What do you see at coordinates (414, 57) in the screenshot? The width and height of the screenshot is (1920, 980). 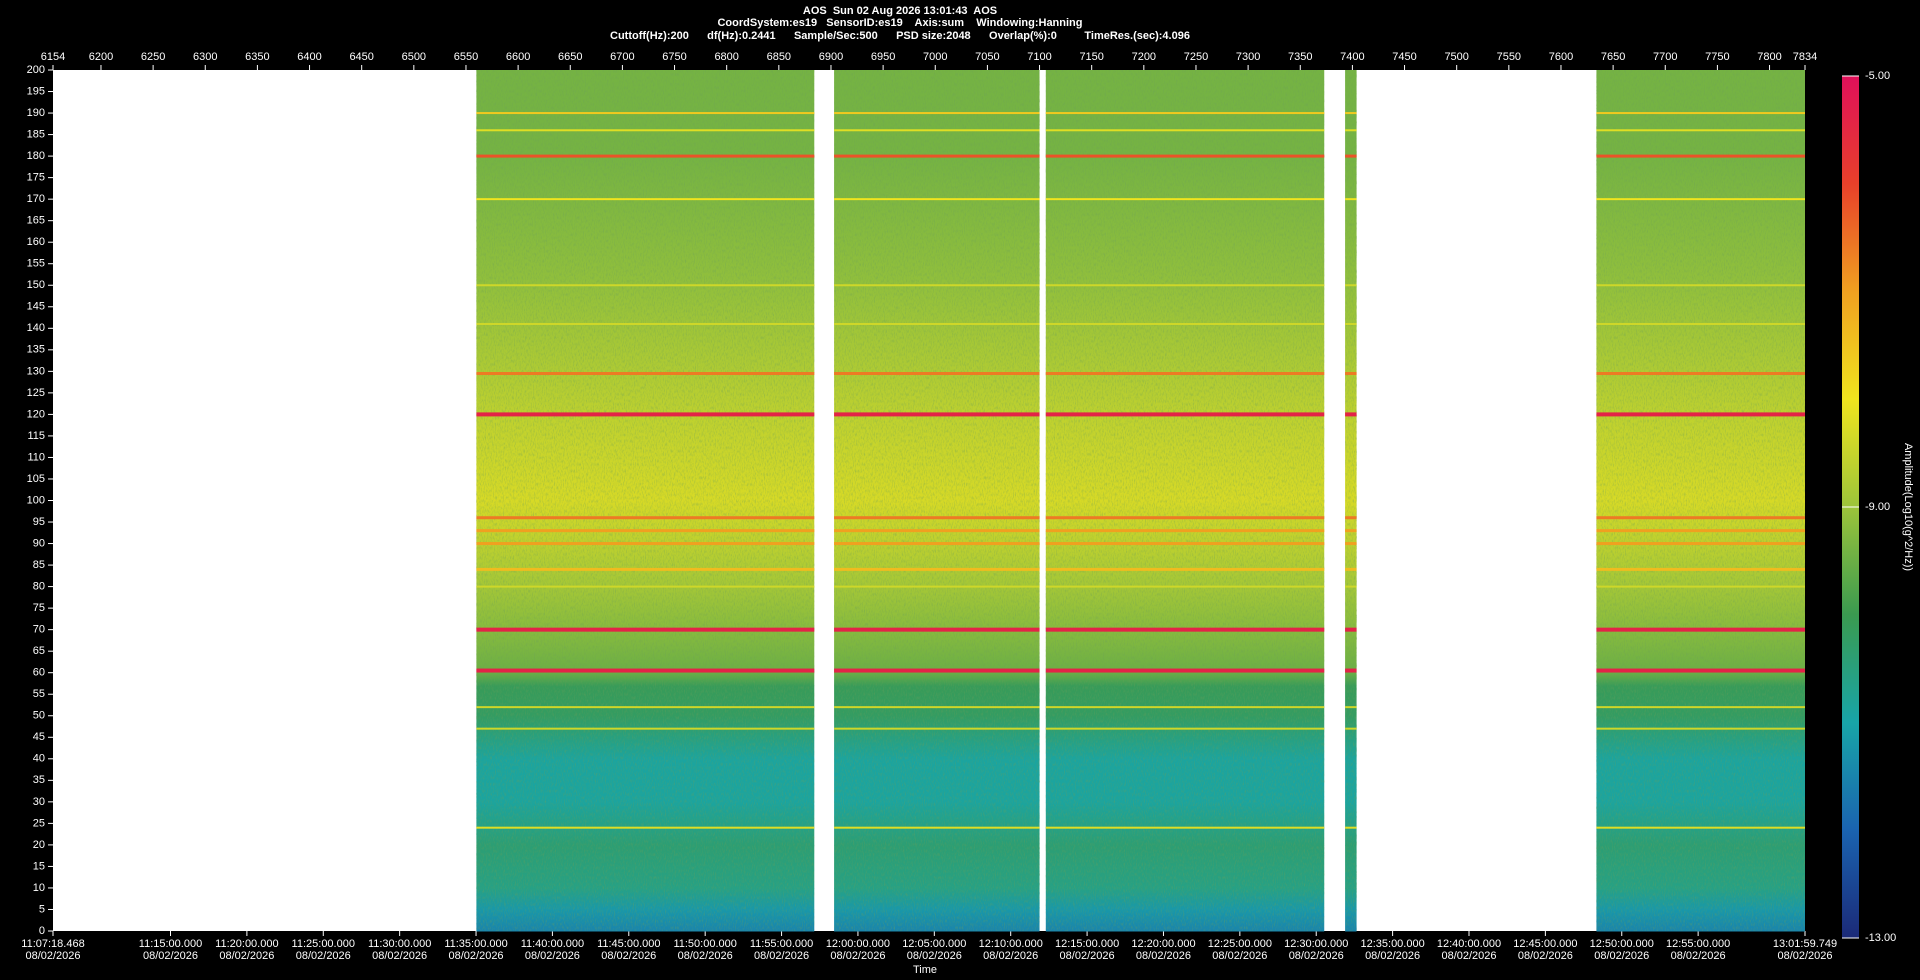 I see `x-tick-label: 6500` at bounding box center [414, 57].